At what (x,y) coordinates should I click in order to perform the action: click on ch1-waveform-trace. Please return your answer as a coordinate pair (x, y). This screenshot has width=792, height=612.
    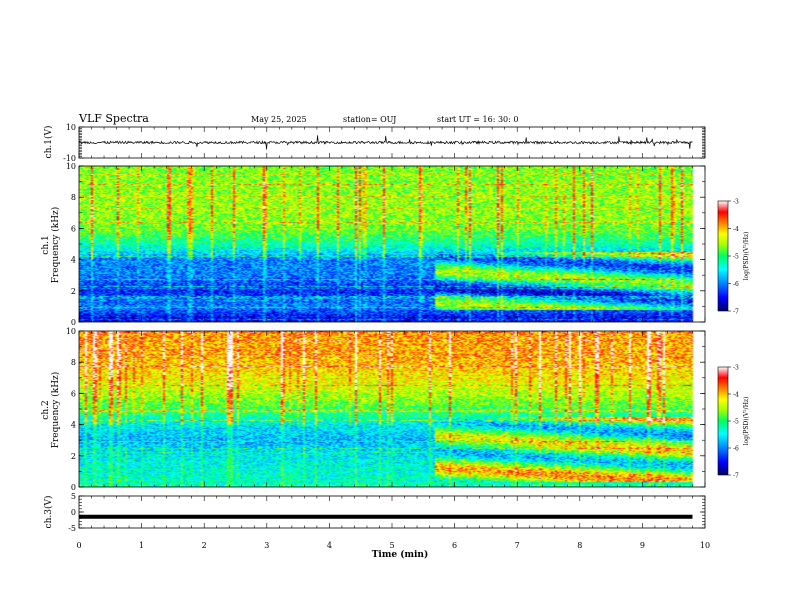
    Looking at the image, I should click on (385, 142).